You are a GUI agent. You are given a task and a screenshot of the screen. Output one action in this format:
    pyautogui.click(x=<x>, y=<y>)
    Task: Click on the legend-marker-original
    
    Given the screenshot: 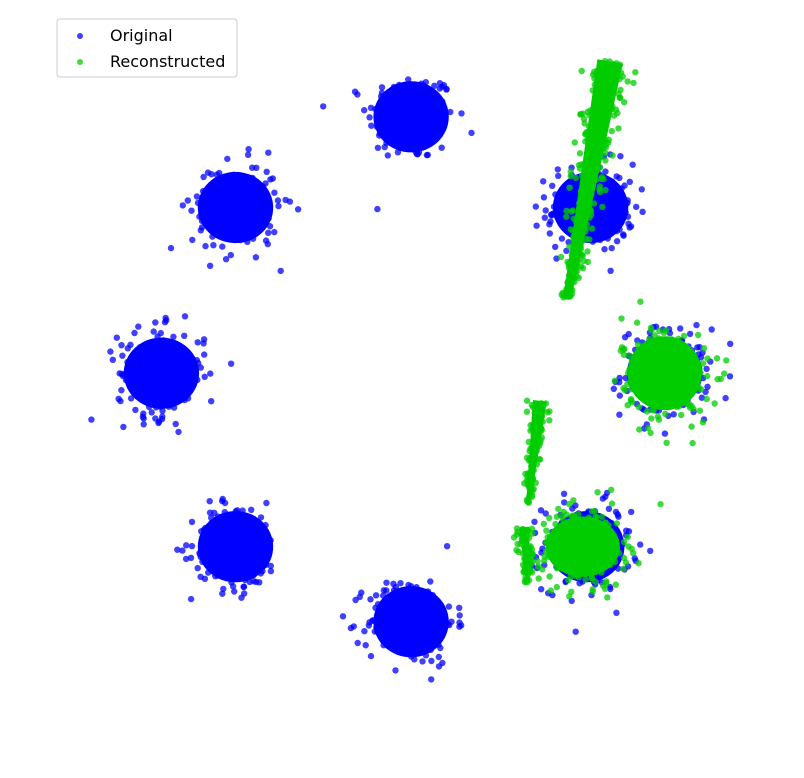 What is the action you would take?
    pyautogui.click(x=80, y=36)
    